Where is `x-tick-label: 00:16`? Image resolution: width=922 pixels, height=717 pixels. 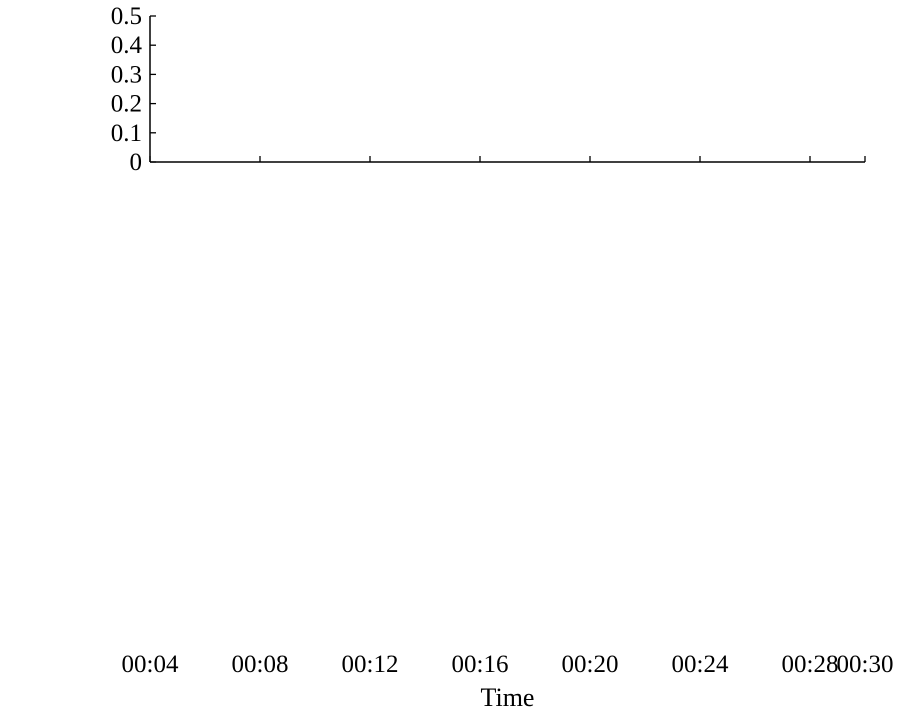
x-tick-label: 00:16 is located at coordinates (480, 664).